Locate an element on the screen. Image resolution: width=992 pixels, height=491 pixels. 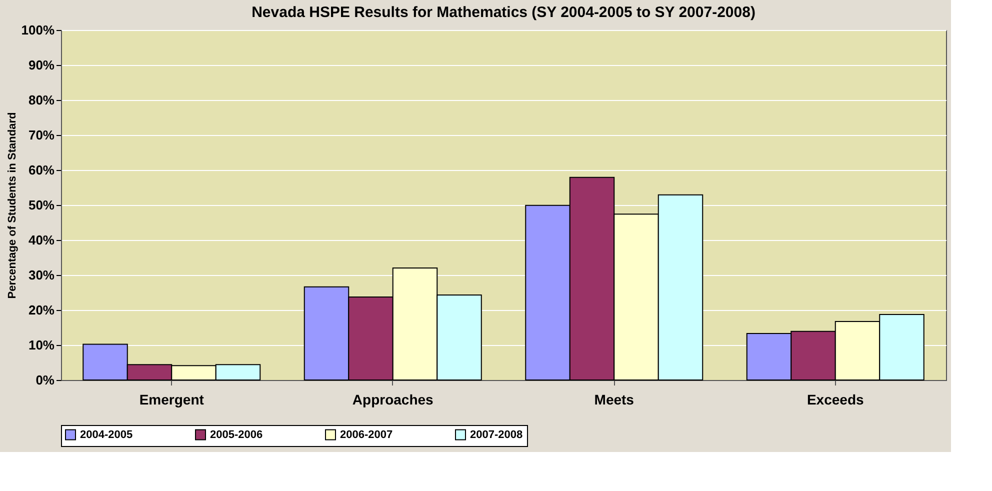
y-tick-label: 40% is located at coordinates (41, 240).